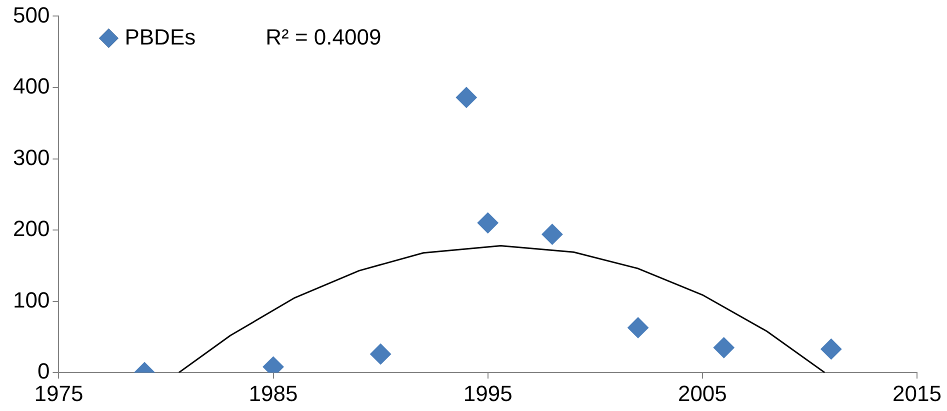  Describe the element at coordinates (160, 37) in the screenshot. I see `legend-label: PBDEs` at that location.